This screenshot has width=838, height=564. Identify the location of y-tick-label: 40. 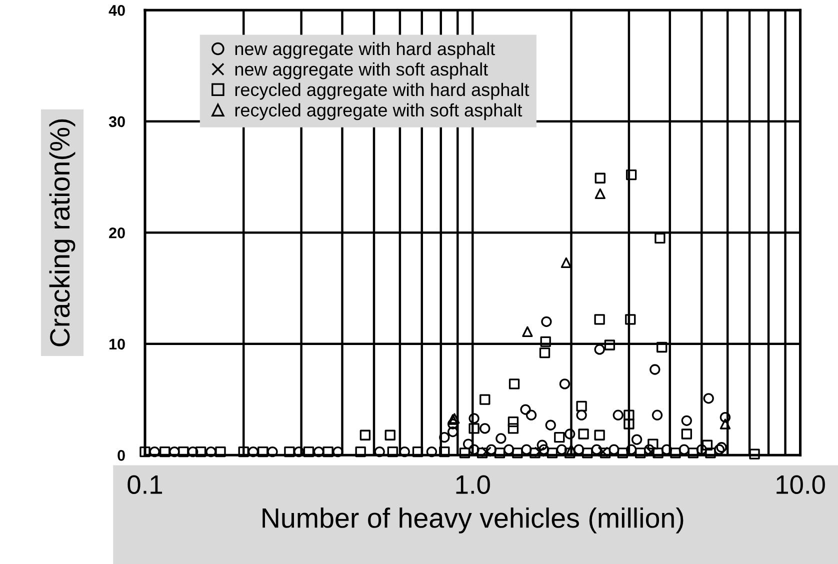
(116, 10).